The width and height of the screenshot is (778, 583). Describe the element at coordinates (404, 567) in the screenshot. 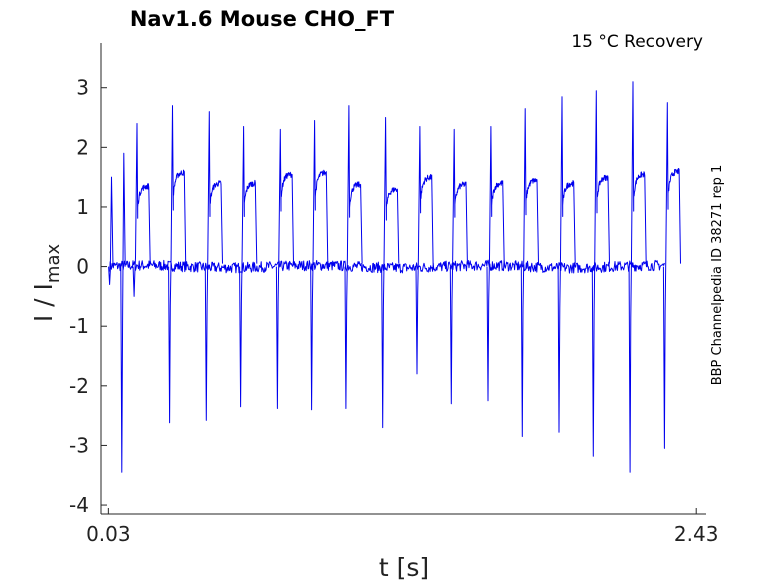

I see `x-axis-label: t [s]` at that location.